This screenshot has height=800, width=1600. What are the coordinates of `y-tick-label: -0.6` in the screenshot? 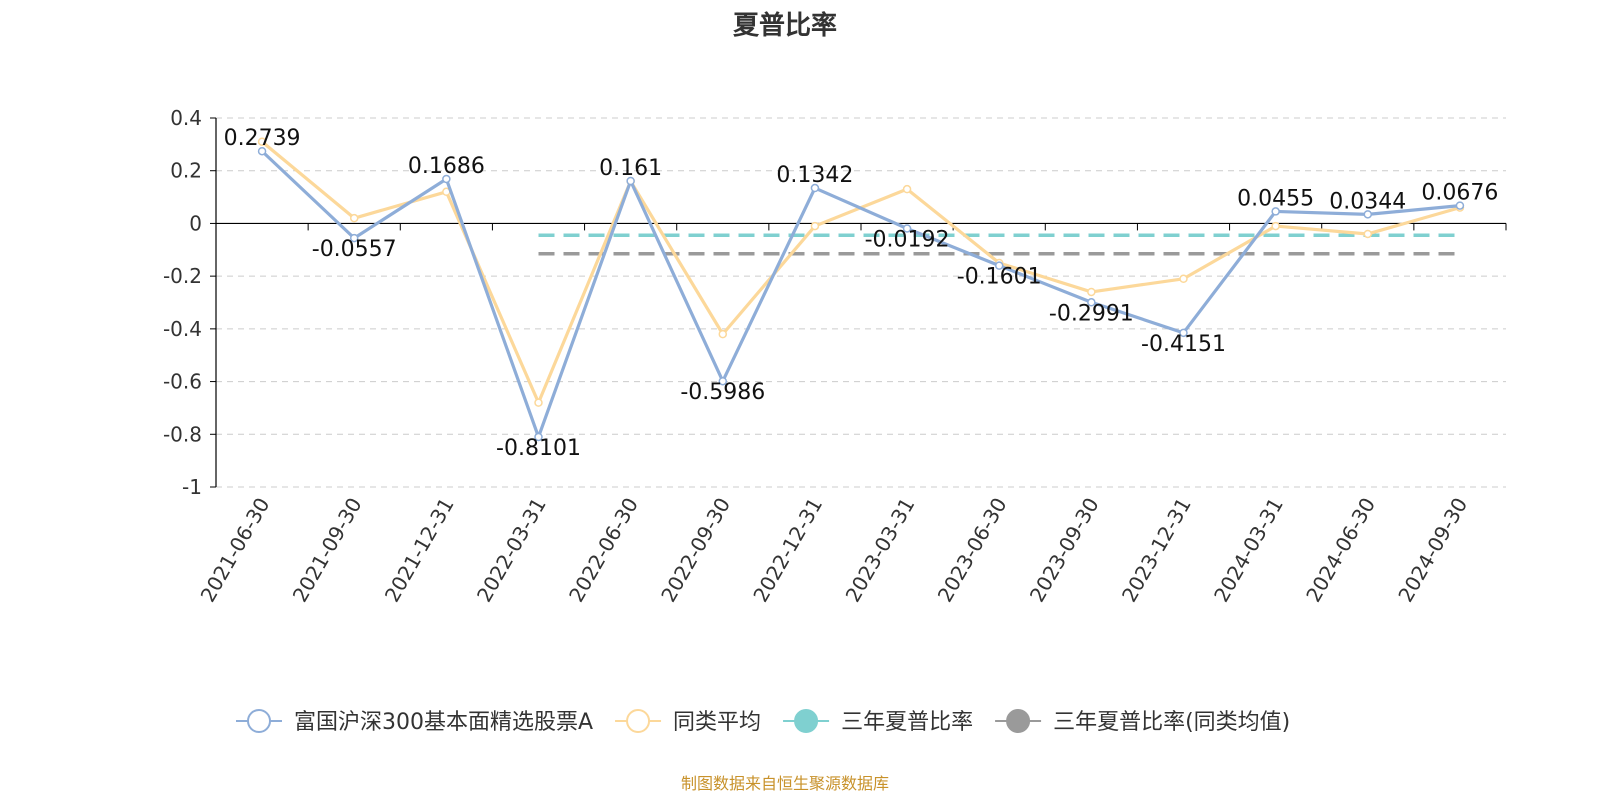 It's located at (182, 382).